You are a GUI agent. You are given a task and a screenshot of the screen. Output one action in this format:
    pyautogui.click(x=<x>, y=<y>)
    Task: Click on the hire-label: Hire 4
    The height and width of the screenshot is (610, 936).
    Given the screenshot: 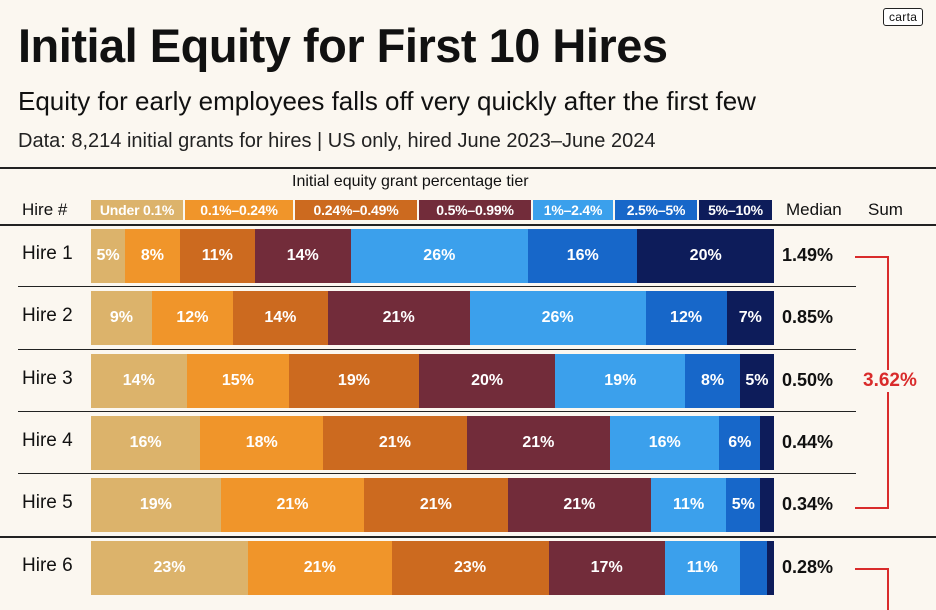 What is the action you would take?
    pyautogui.click(x=47, y=440)
    